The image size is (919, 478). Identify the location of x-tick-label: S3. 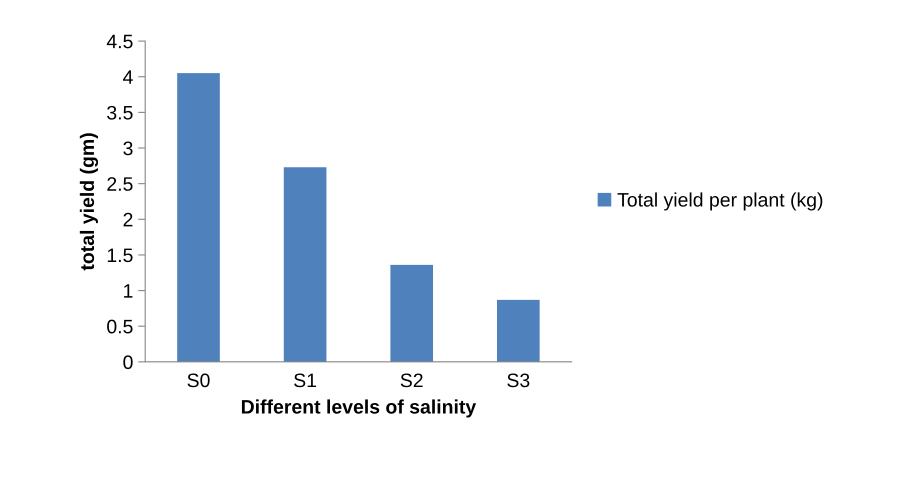
(518, 380).